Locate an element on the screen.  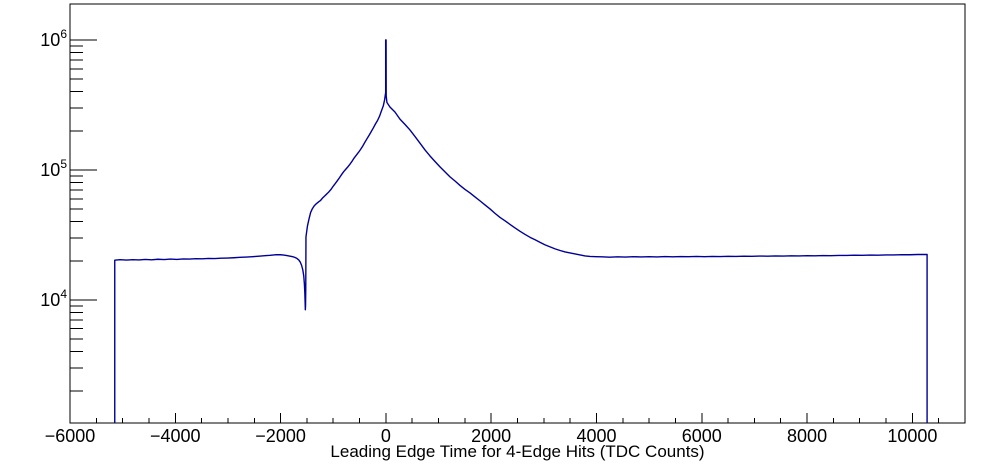
x-tick-label: −6000 is located at coordinates (70, 436).